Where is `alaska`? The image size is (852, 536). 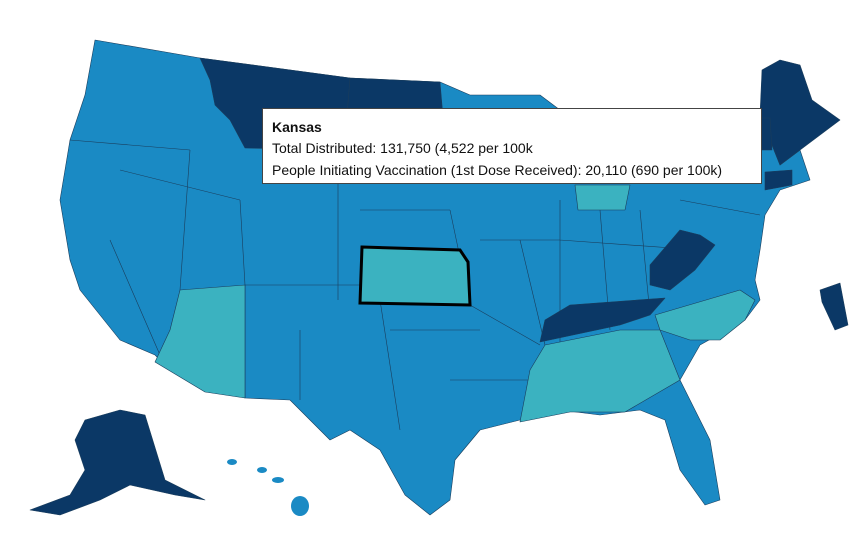 alaska is located at coordinates (117, 462).